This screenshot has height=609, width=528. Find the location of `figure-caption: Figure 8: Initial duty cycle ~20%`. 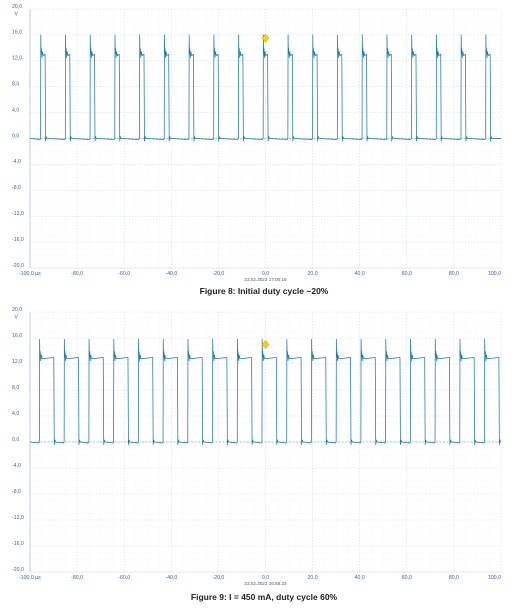

figure-caption: Figure 8: Initial duty cycle ~20% is located at coordinates (264, 291).